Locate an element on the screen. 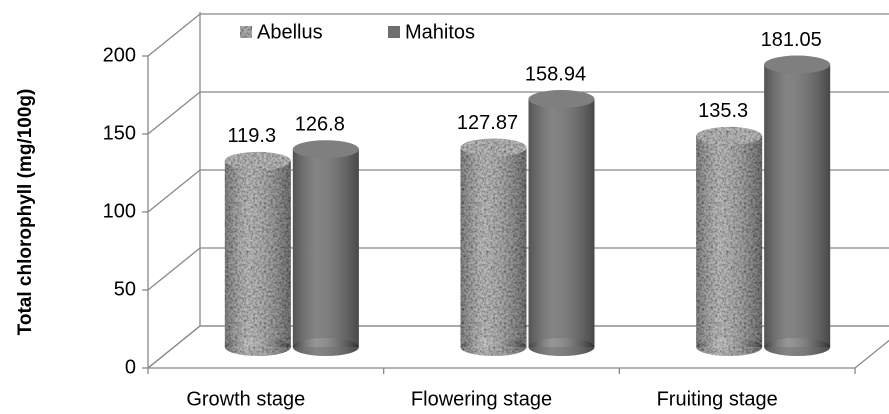 This screenshot has width=889, height=414. y-tick-label: 50 is located at coordinates (125, 289).